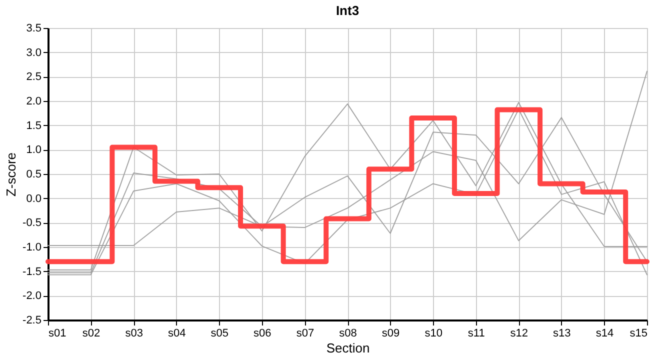 The height and width of the screenshot is (360, 660). Describe the element at coordinates (519, 334) in the screenshot. I see `x-tick-label: s12` at that location.